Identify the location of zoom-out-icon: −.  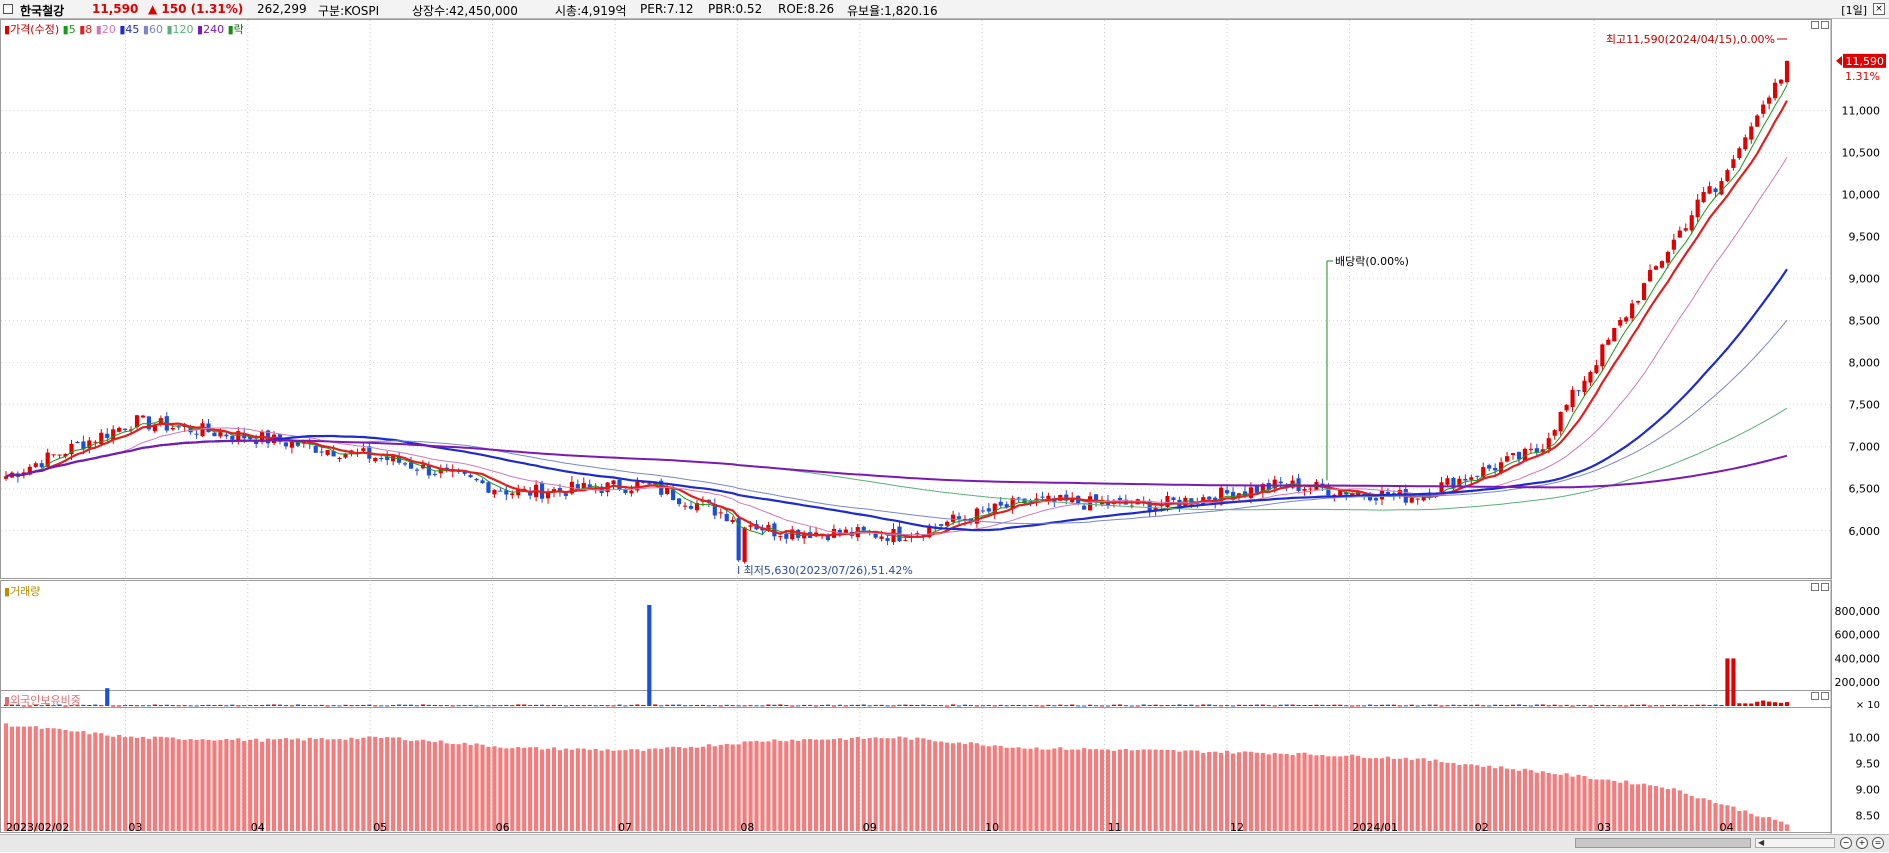
(1846, 843).